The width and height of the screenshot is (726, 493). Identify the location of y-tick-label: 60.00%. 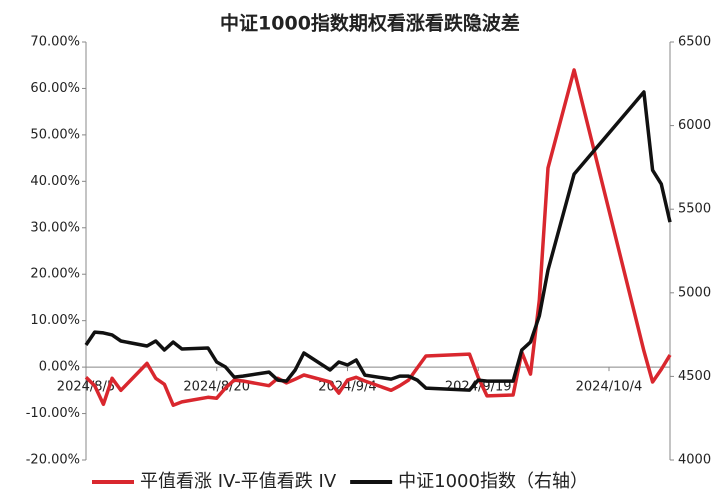
(55, 88).